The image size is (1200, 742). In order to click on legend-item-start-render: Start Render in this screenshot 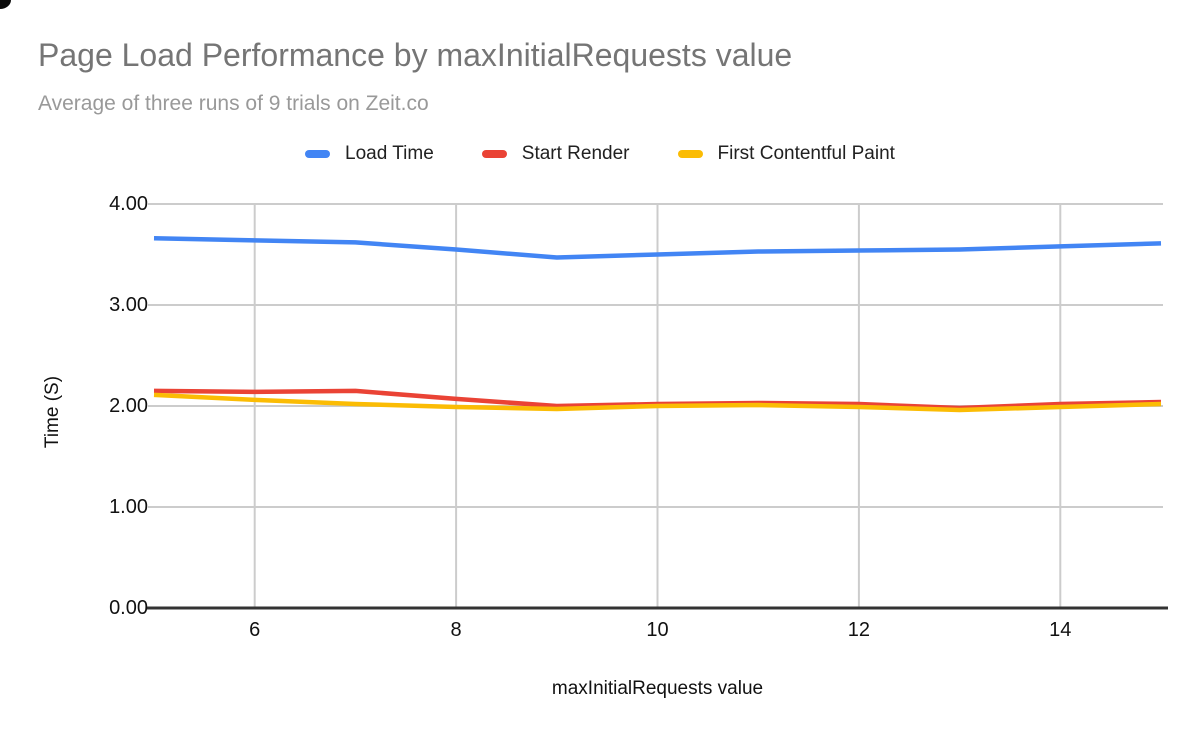, I will do `click(555, 154)`.